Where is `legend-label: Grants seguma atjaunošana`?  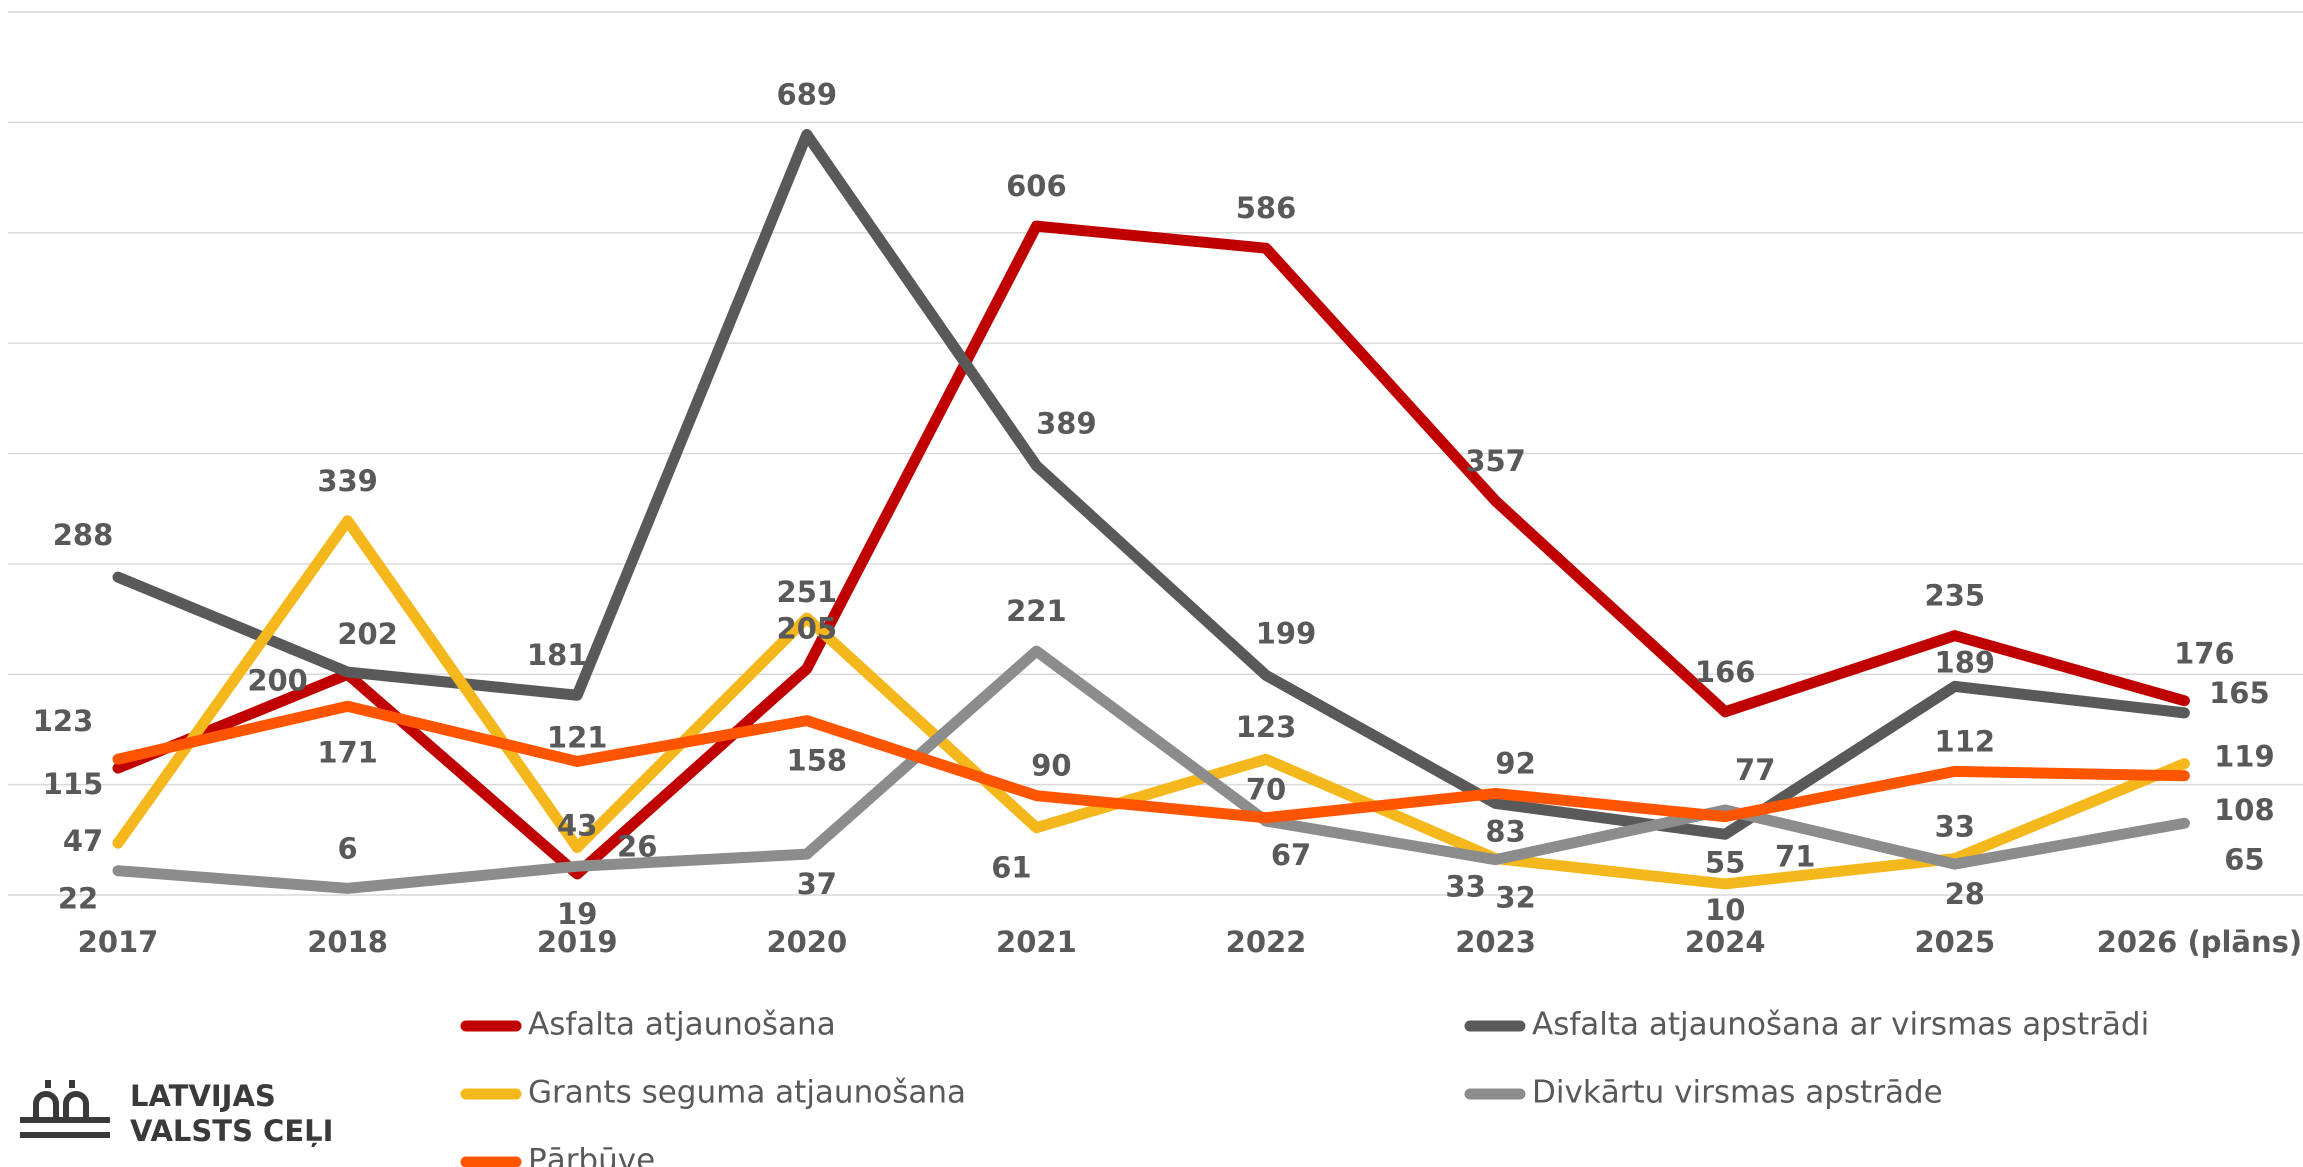
legend-label: Grants seguma atjaunošana is located at coordinates (747, 1093).